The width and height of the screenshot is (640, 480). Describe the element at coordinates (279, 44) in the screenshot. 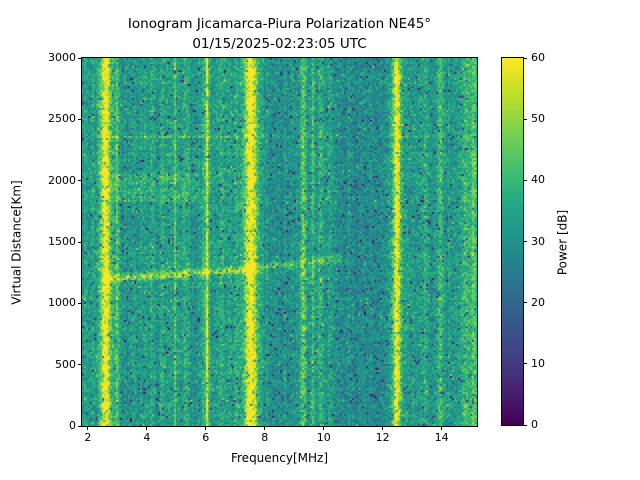

I see `chart-subtitle: 01/15/2025-02:23:05 UTC` at that location.